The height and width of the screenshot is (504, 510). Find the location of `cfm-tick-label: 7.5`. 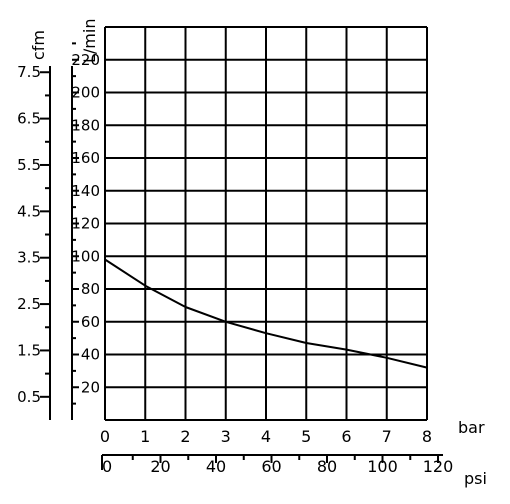

cfm-tick-label: 7.5 is located at coordinates (29, 72).